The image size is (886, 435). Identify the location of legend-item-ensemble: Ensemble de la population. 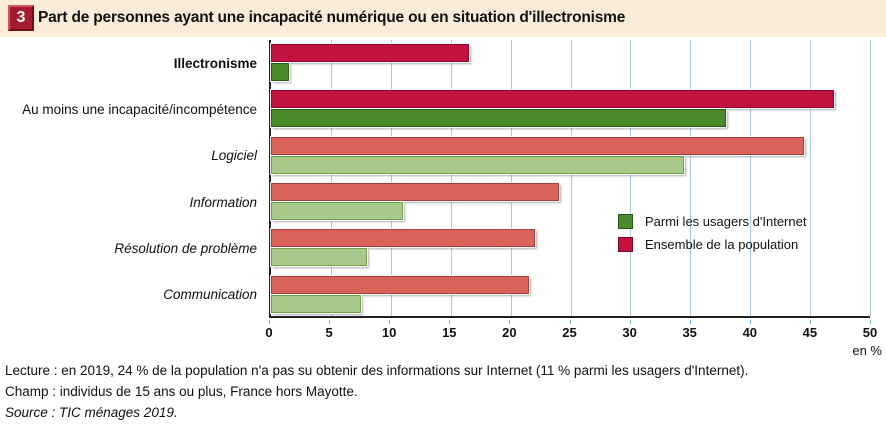
(712, 244).